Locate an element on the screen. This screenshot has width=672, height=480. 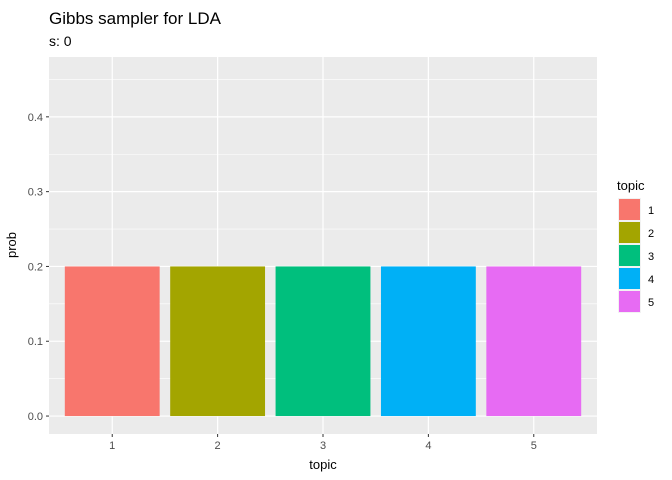
y-axis-ticks: 0.0 0.1 0.2 0.3 0.4 is located at coordinates (38, 267).